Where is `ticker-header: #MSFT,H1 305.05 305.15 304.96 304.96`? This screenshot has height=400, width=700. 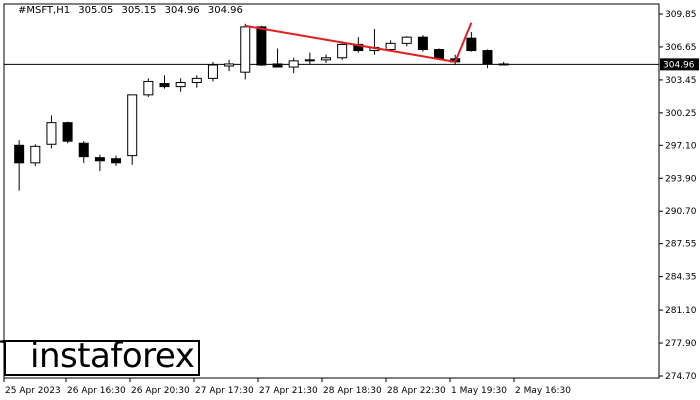
ticker-header: #MSFT,H1 305.05 305.15 304.96 304.96 is located at coordinates (133, 10).